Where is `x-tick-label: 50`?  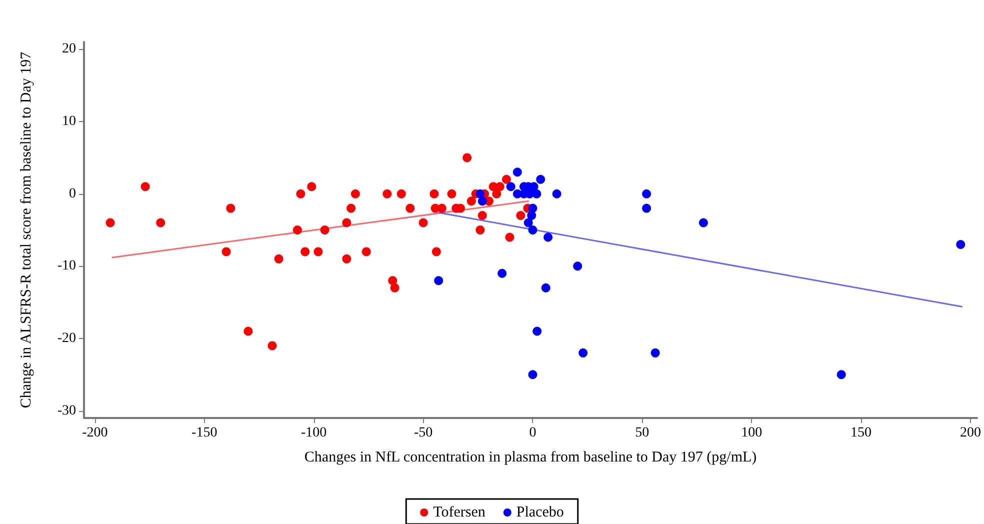 x-tick-label: 50 is located at coordinates (642, 433).